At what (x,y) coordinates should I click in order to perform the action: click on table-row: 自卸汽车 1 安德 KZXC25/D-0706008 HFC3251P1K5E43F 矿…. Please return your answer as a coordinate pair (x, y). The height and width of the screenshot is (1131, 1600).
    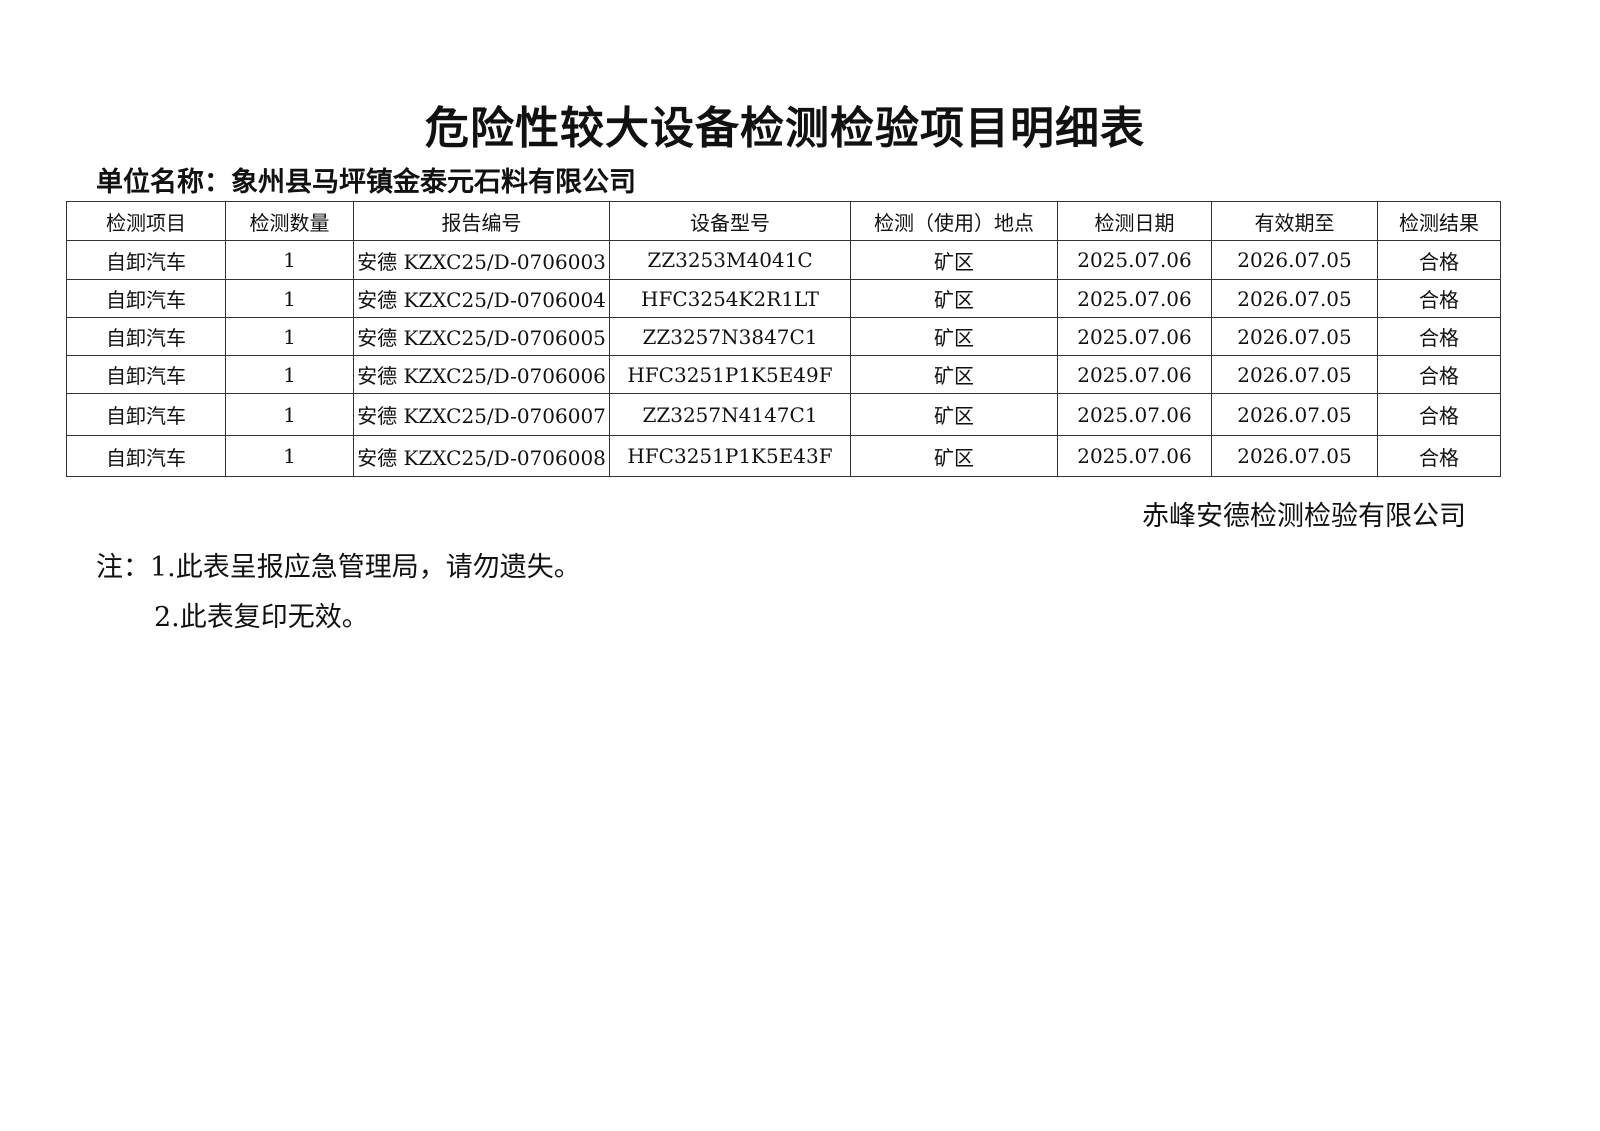
    Looking at the image, I should click on (783, 456).